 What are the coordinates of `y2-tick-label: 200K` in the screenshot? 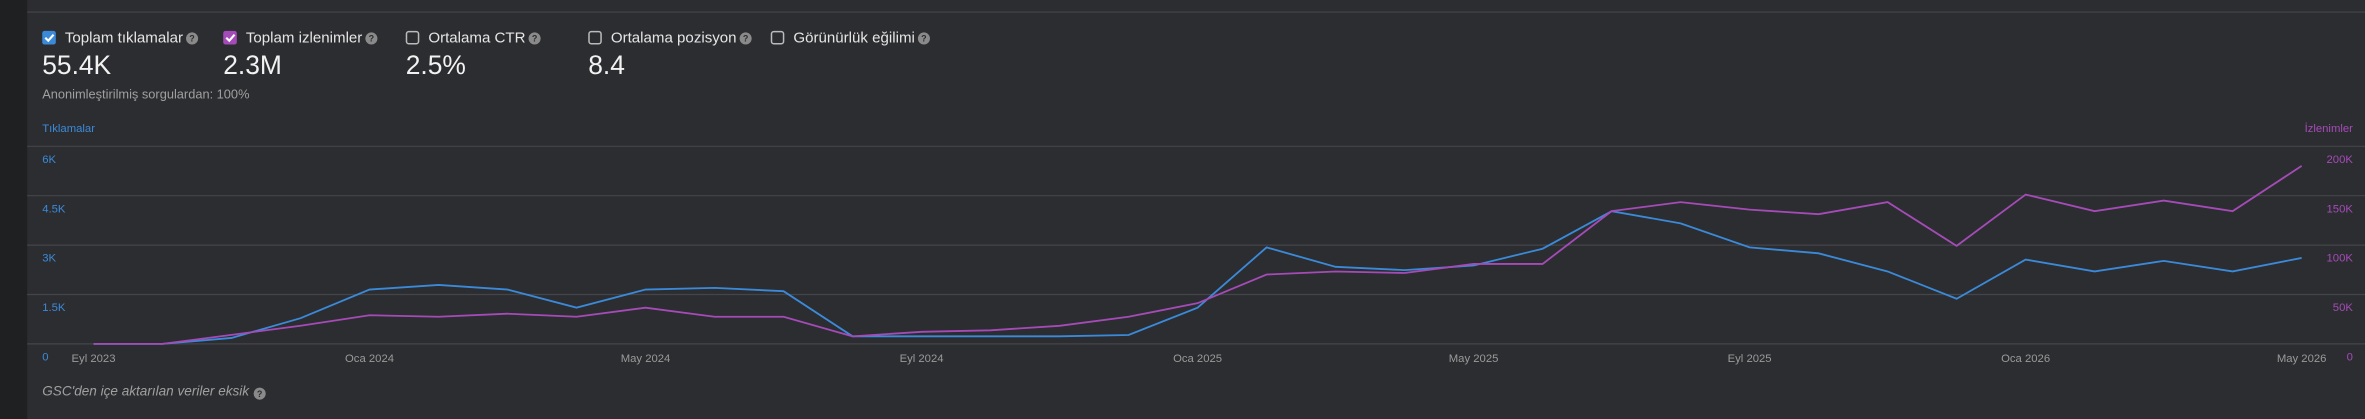 It's located at (2340, 160).